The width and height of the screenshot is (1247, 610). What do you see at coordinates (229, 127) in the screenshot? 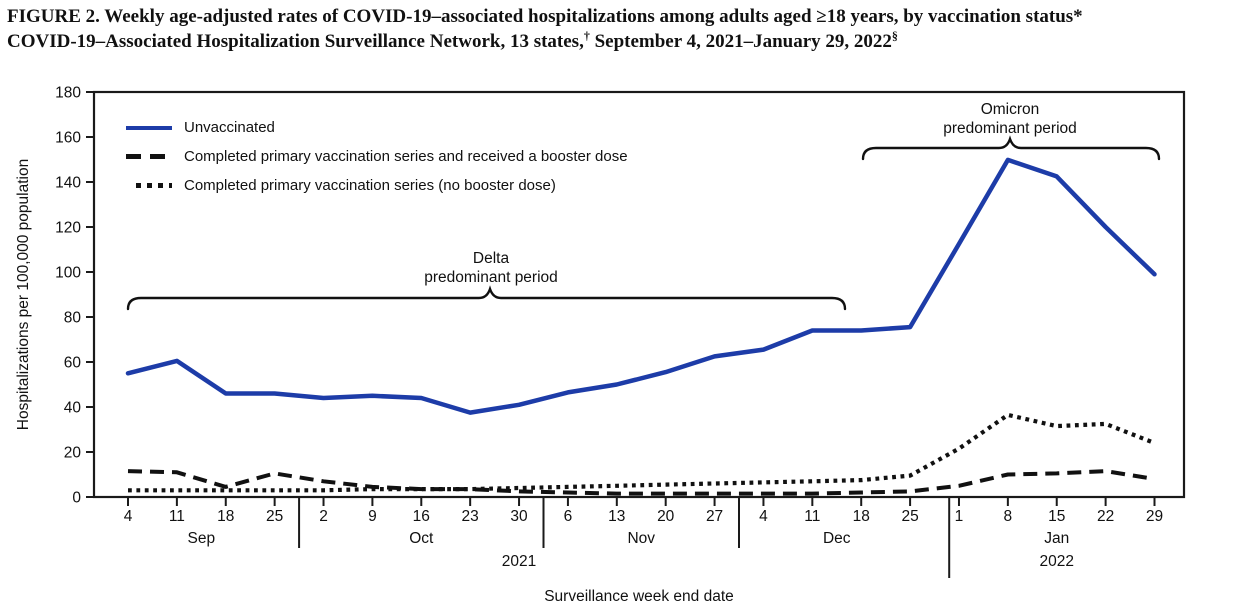
I see `legend-label: Unvaccinated` at bounding box center [229, 127].